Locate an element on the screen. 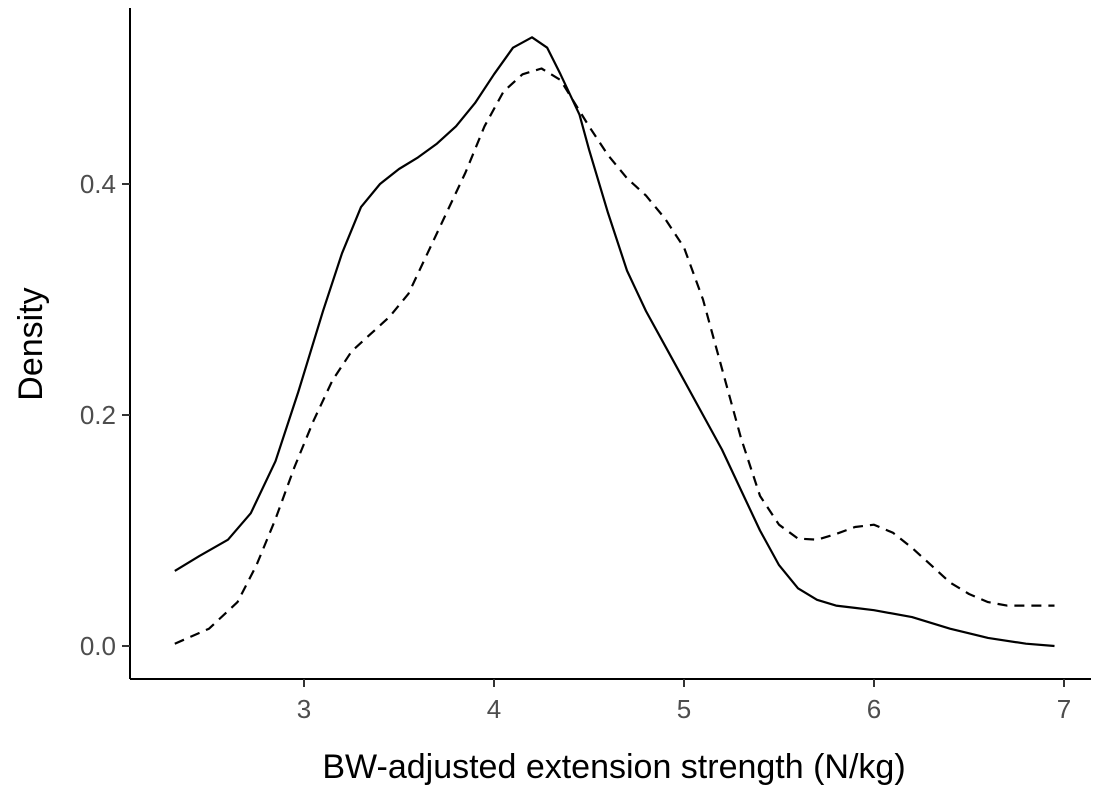 This screenshot has width=1094, height=792. y-tick-label: 0.4 is located at coordinates (98, 184).